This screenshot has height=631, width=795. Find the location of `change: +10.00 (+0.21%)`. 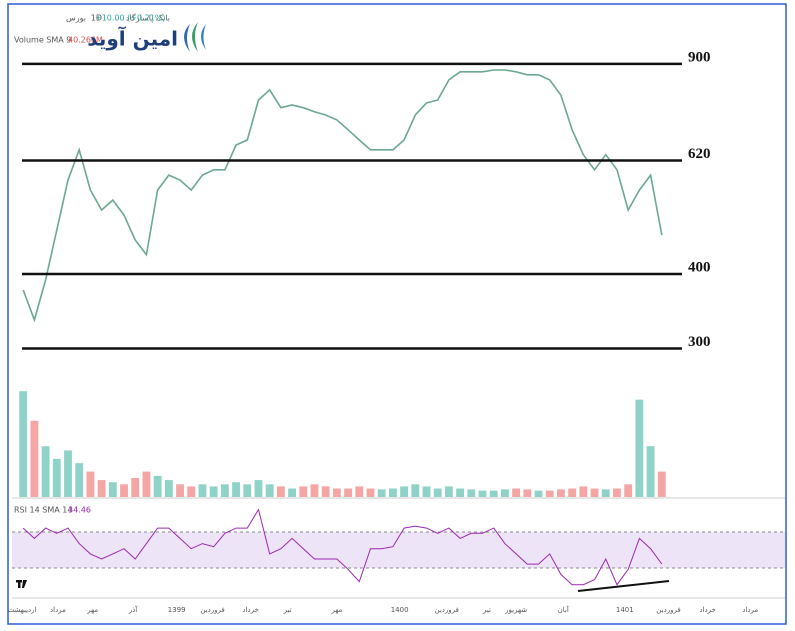

change: +10.00 (+0.21%) is located at coordinates (130, 18).